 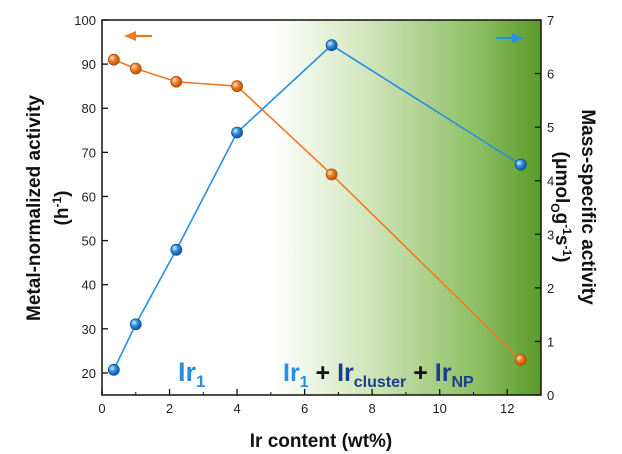 I want to click on svg-text: (h-1), so click(x=61, y=208).